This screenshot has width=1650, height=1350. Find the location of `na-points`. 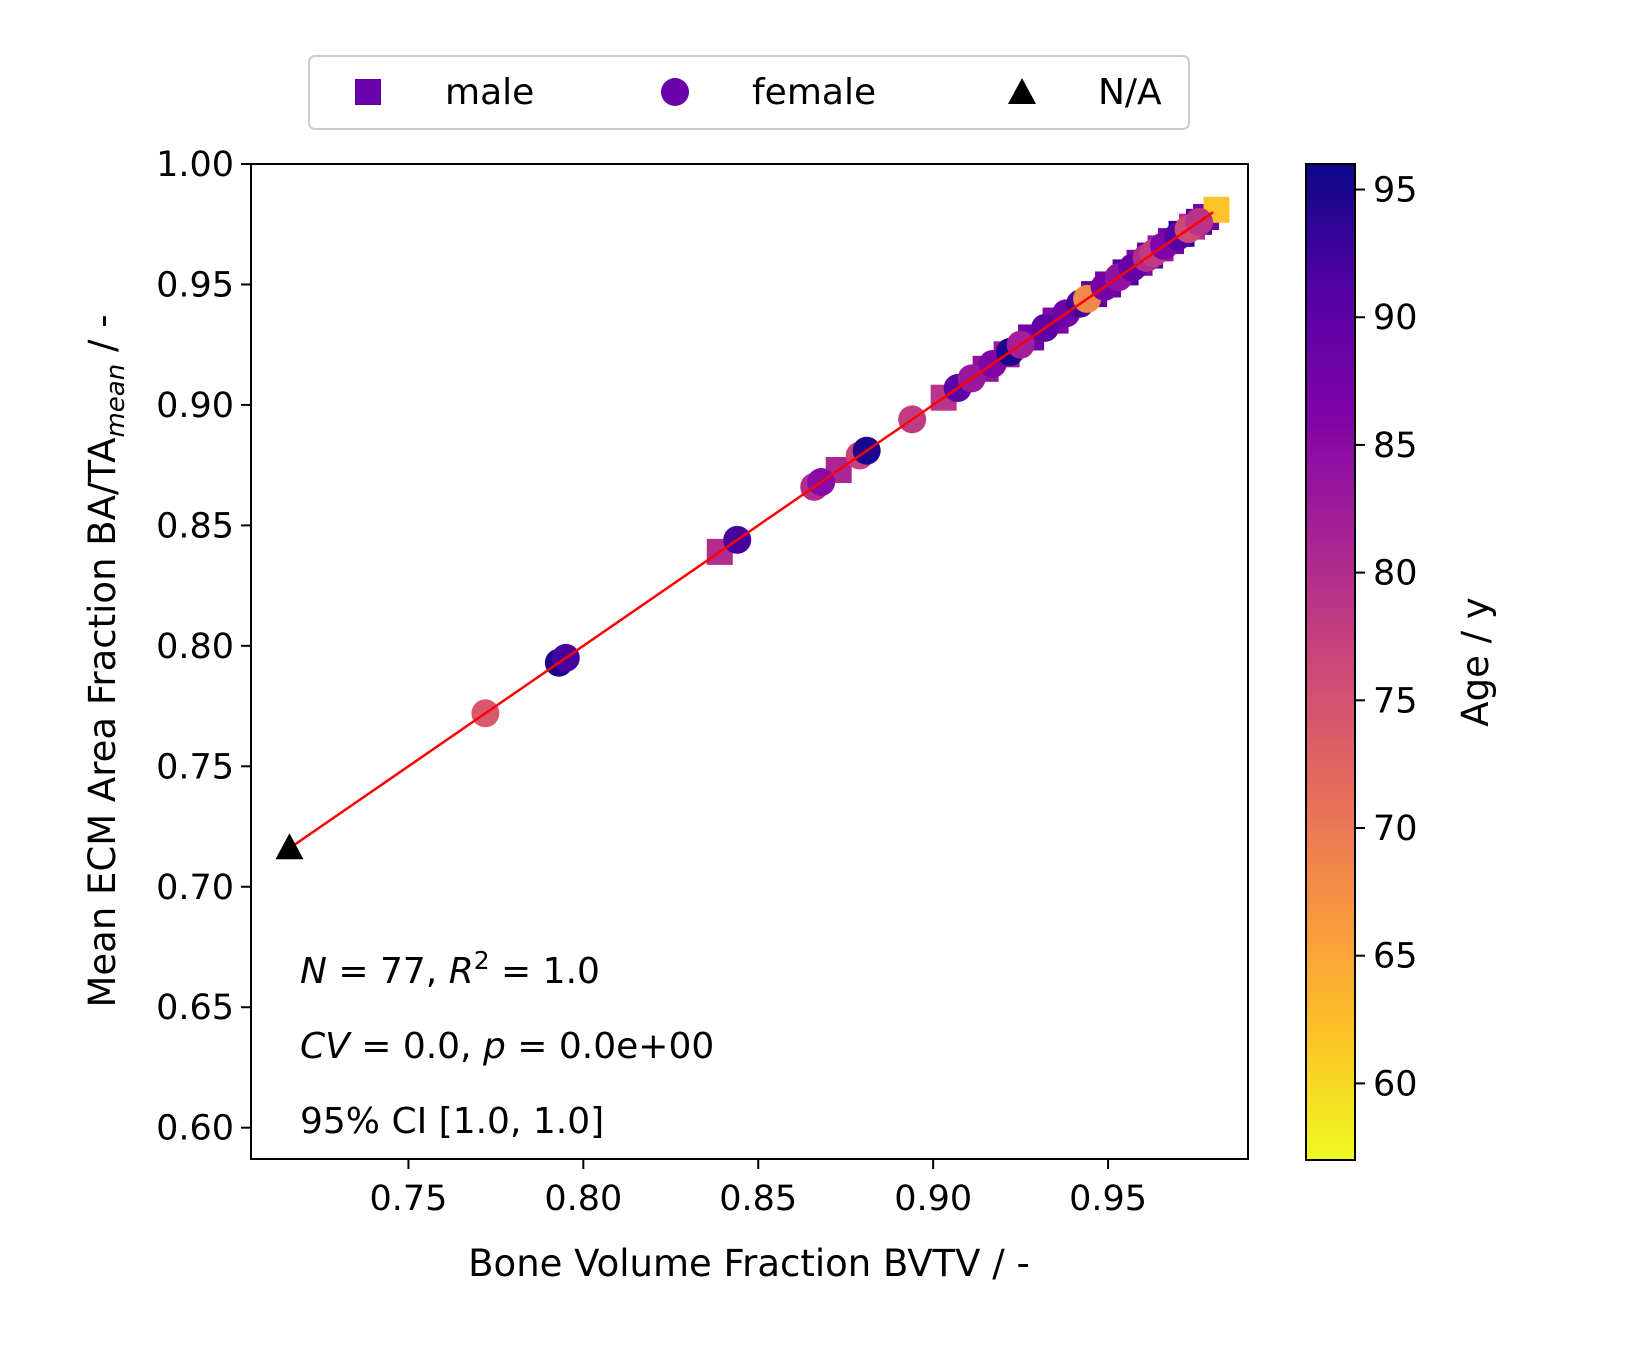

na-points is located at coordinates (289, 846).